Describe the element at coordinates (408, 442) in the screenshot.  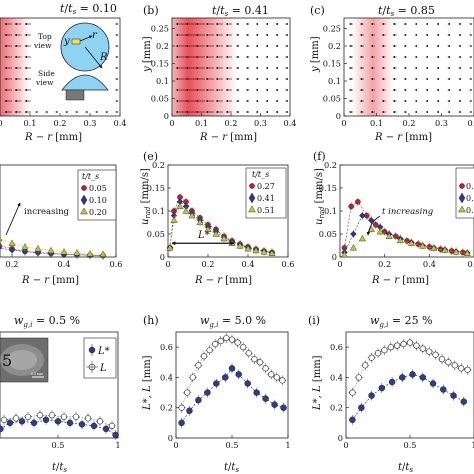
I see `panel-i-xticks: 00.51` at that location.